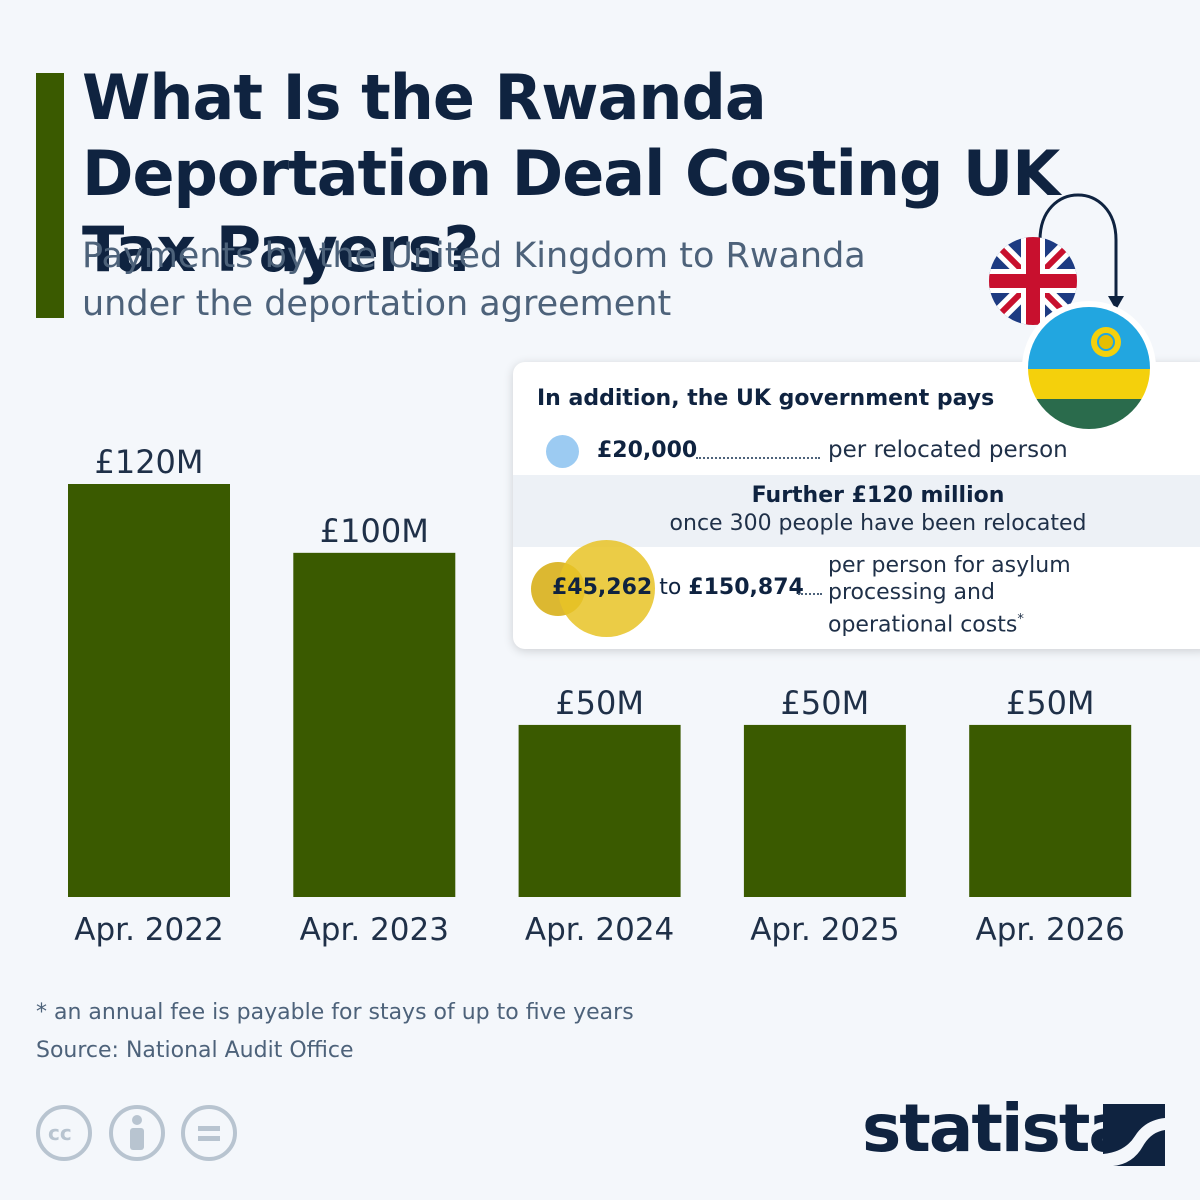  What do you see at coordinates (878, 495) in the screenshot?
I see `further-payment-title: Further £120 million` at bounding box center [878, 495].